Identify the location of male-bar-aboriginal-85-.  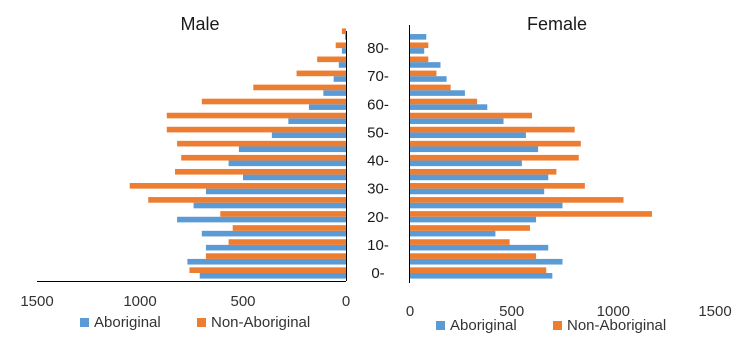
(345, 37).